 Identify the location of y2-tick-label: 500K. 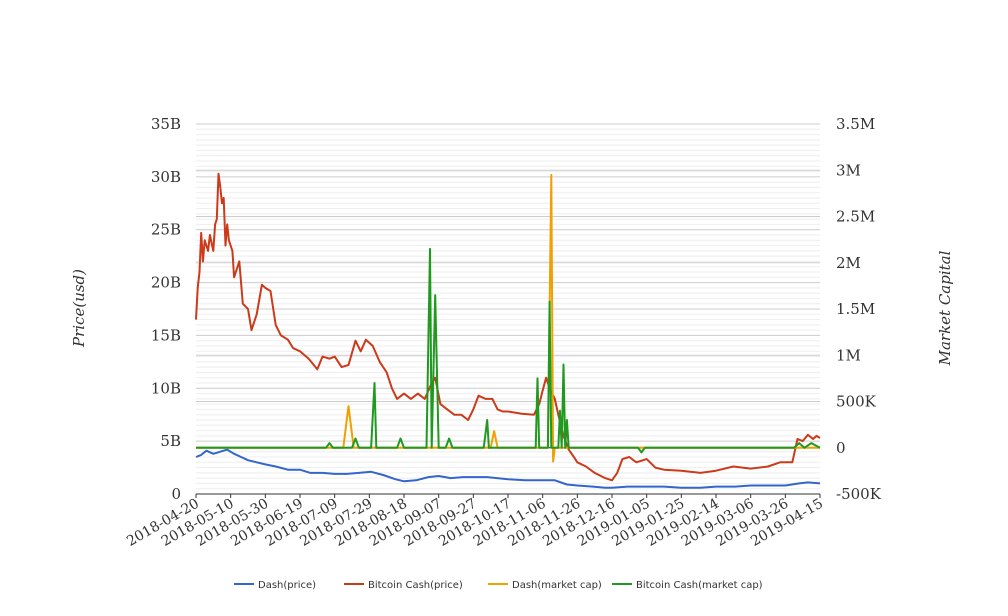
(856, 402).